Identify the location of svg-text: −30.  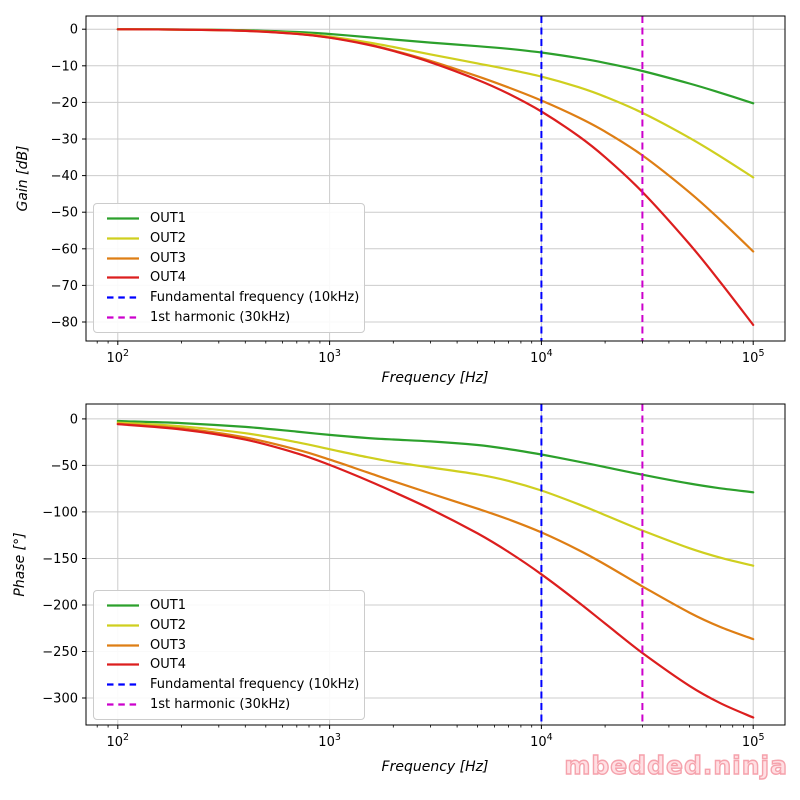
(64, 140).